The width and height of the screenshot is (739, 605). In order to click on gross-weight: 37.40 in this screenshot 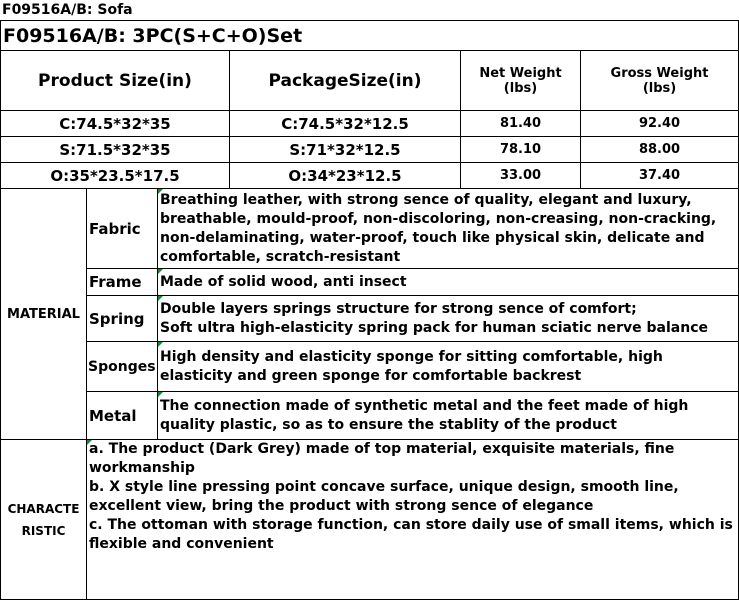, I will do `click(659, 175)`.